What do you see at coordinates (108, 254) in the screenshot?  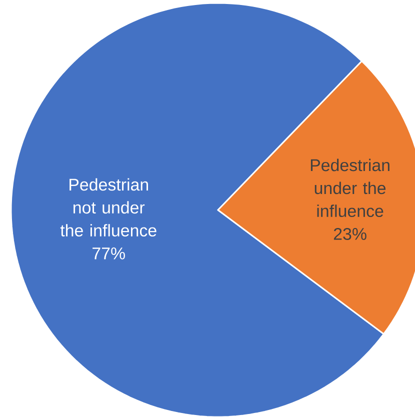 I see `data-label: 77%` at bounding box center [108, 254].